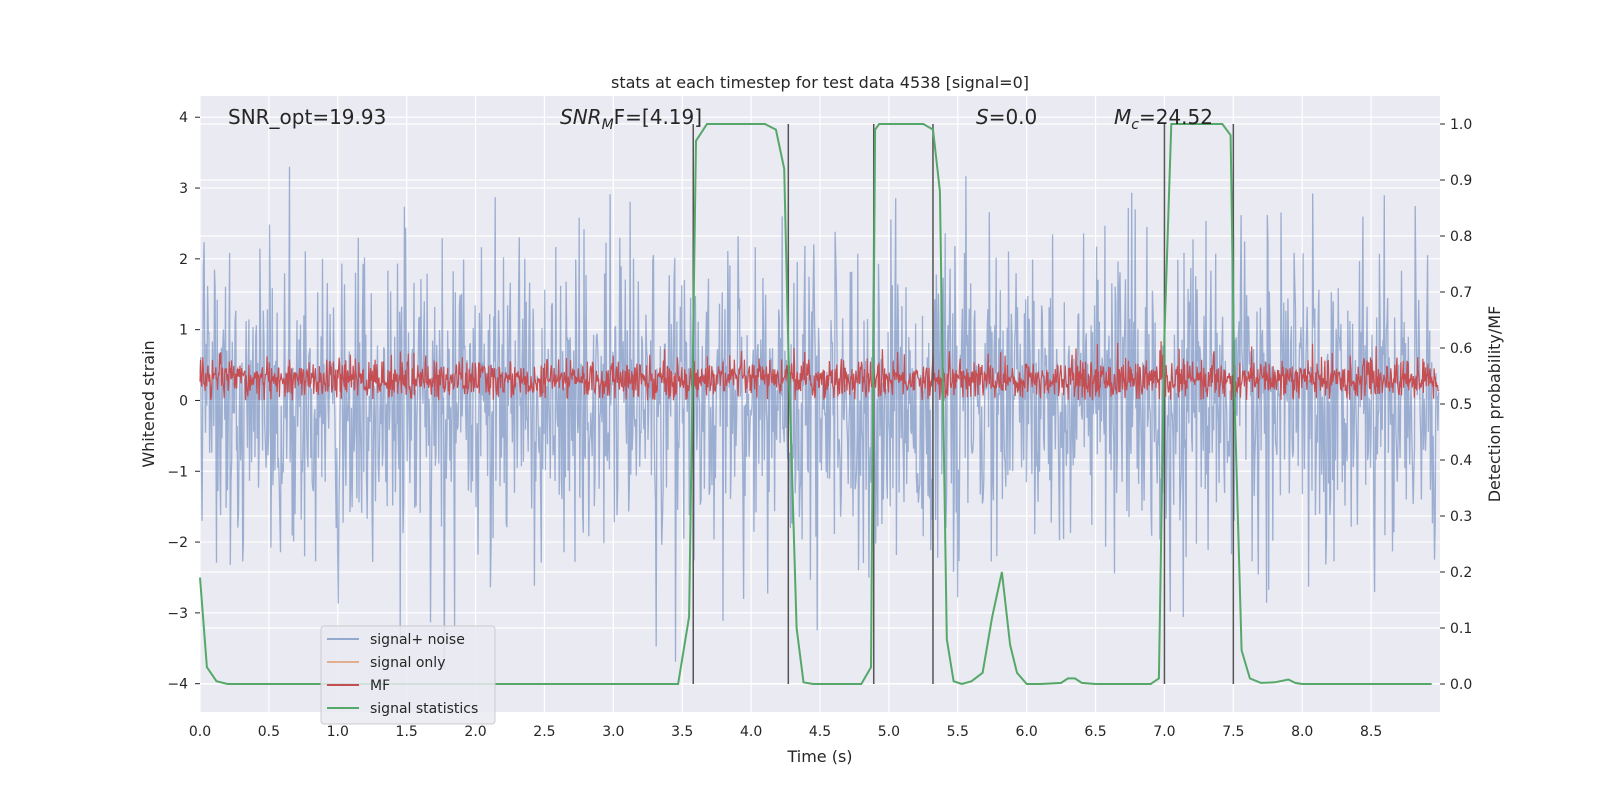 This screenshot has width=1600, height=800. Describe the element at coordinates (1461, 517) in the screenshot. I see `y-right-tick-label: 0.3` at that location.